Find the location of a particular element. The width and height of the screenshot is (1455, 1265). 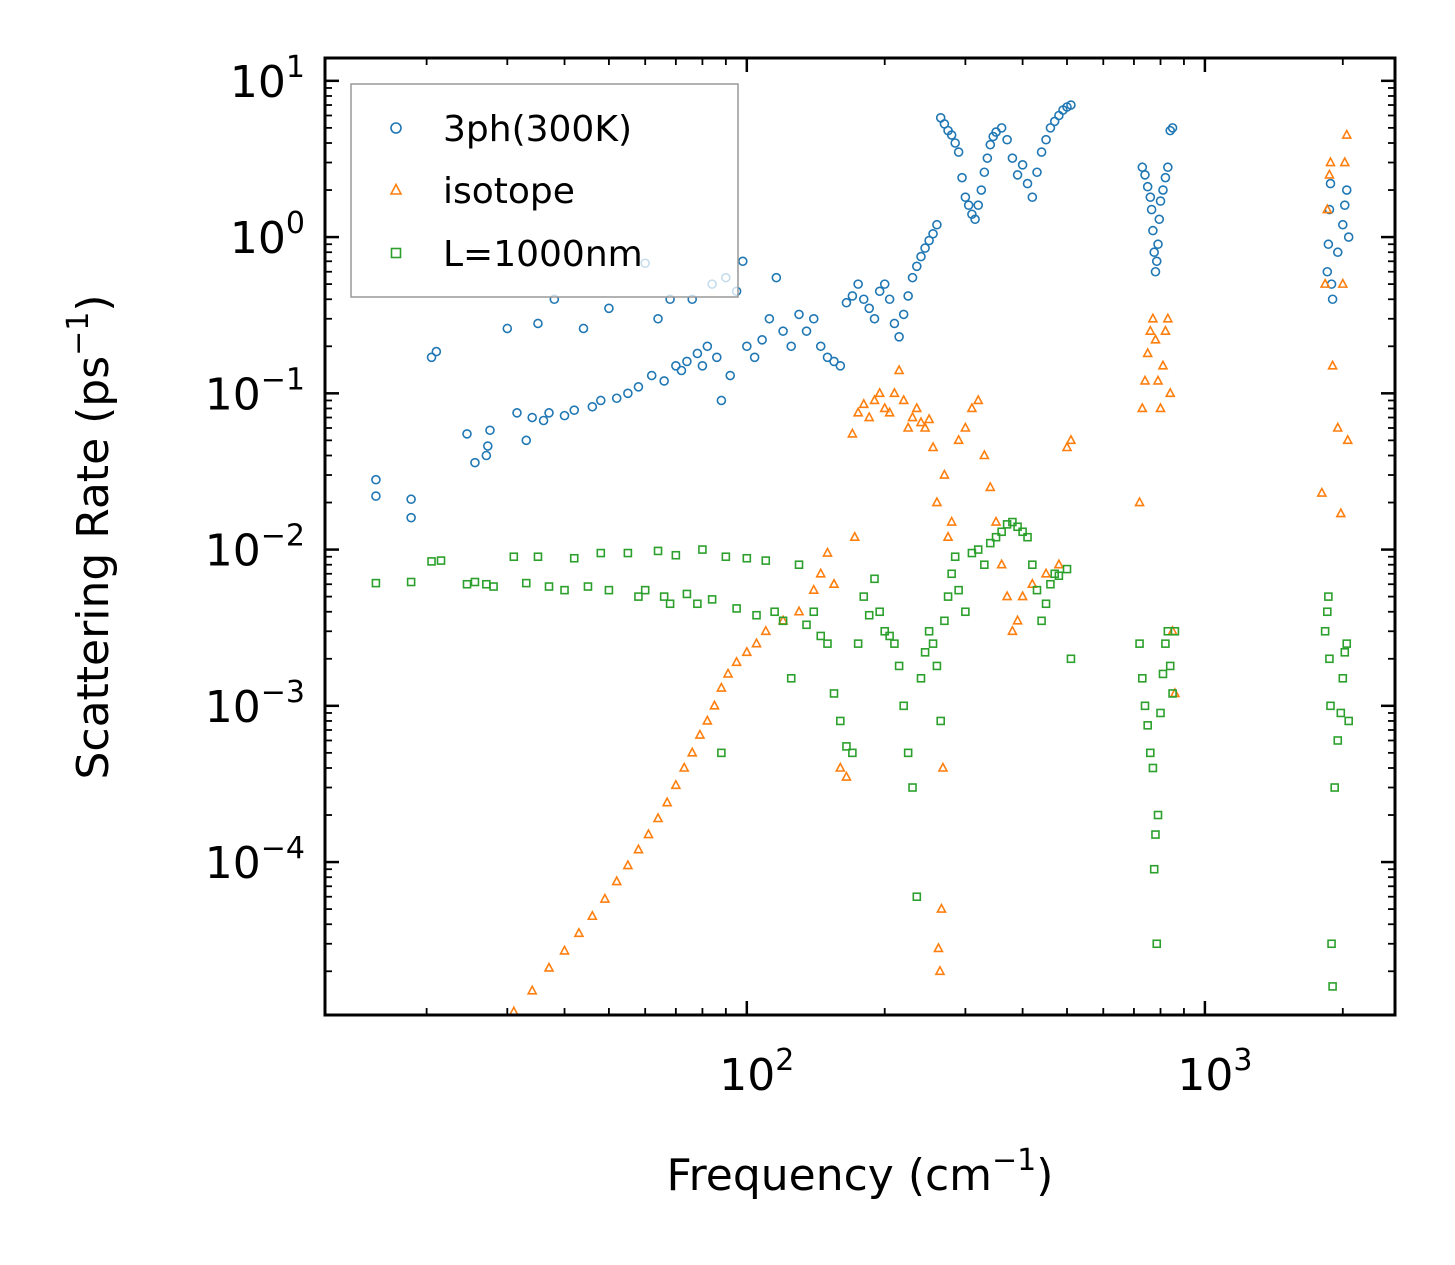

y-tick-label: 10⁰ is located at coordinates (267, 235).